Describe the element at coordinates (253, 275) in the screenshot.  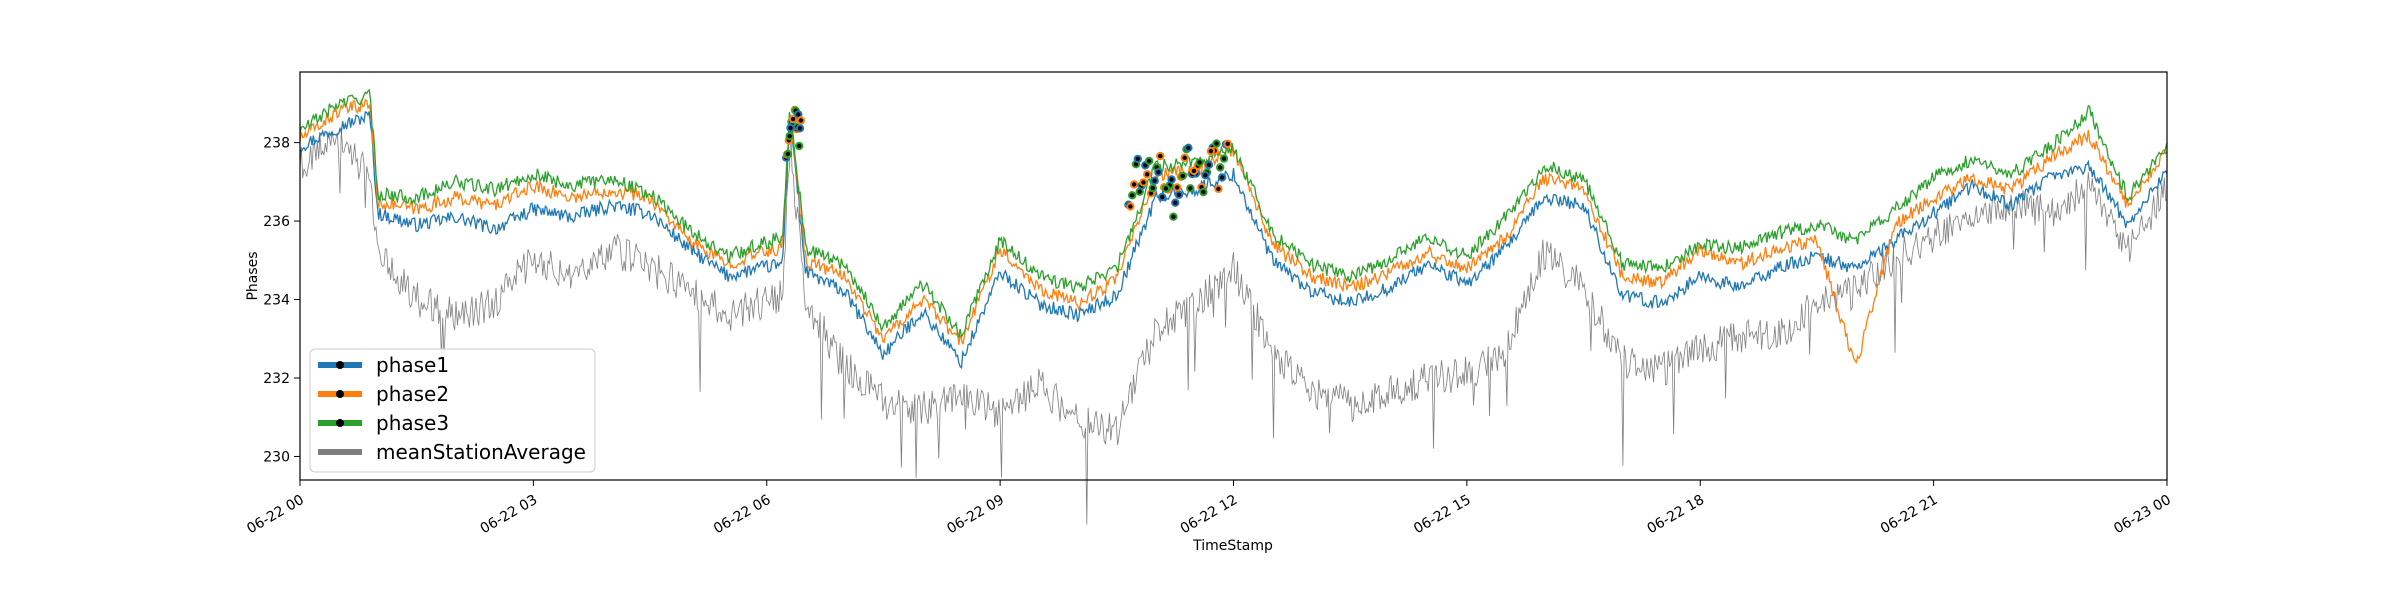
I see `y-axis-label: Phases` at that location.